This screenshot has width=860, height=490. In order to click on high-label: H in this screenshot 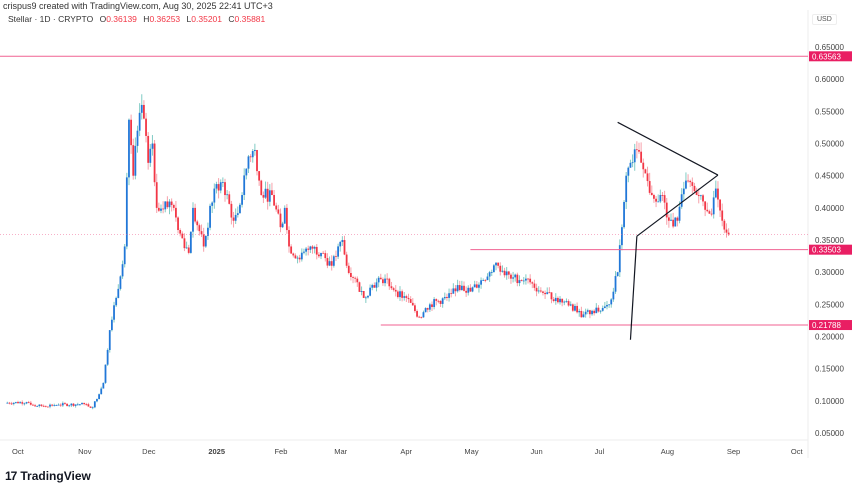, I will do `click(146, 19)`.